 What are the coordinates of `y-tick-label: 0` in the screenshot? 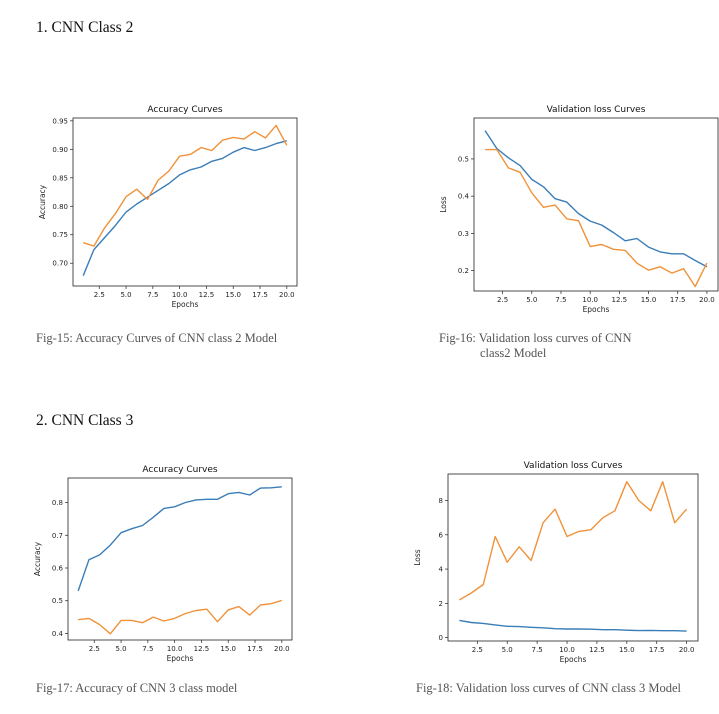 It's located at (441, 638).